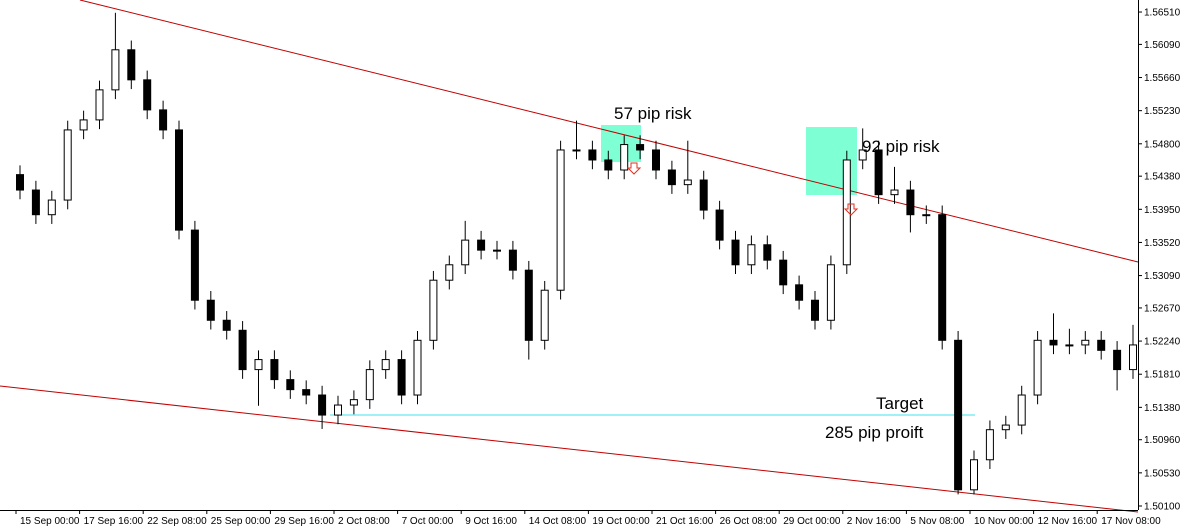 The height and width of the screenshot is (527, 1184). I want to click on x-tick-label: 21 Oct 16:00, so click(685, 521).